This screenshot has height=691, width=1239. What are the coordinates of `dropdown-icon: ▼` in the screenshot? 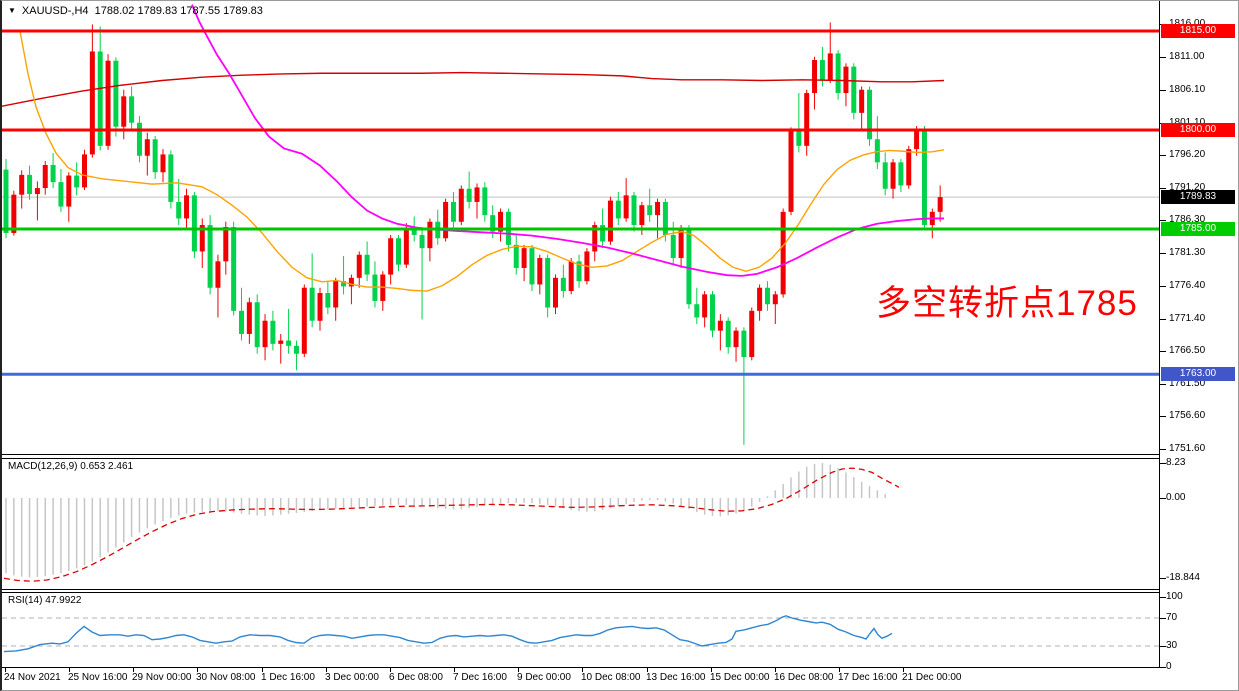 It's located at (12, 10).